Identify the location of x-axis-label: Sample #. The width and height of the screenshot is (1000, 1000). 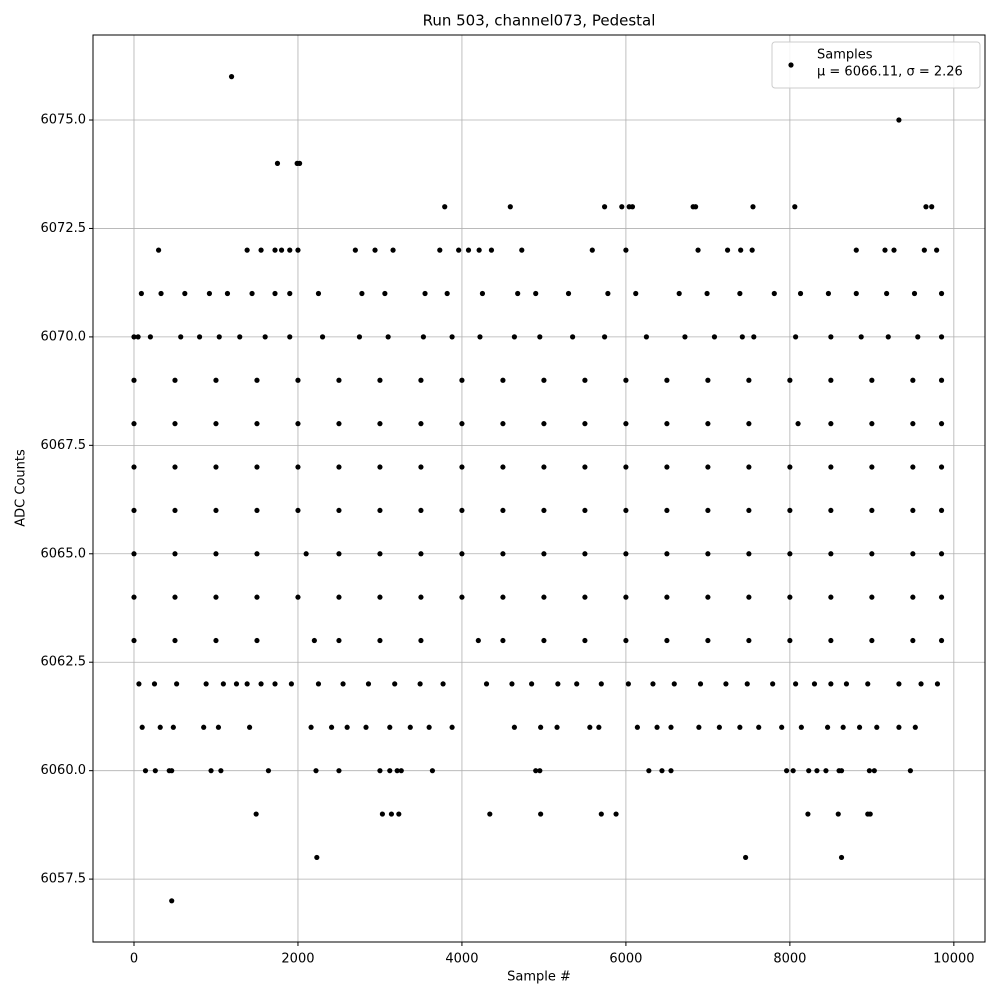
(539, 977).